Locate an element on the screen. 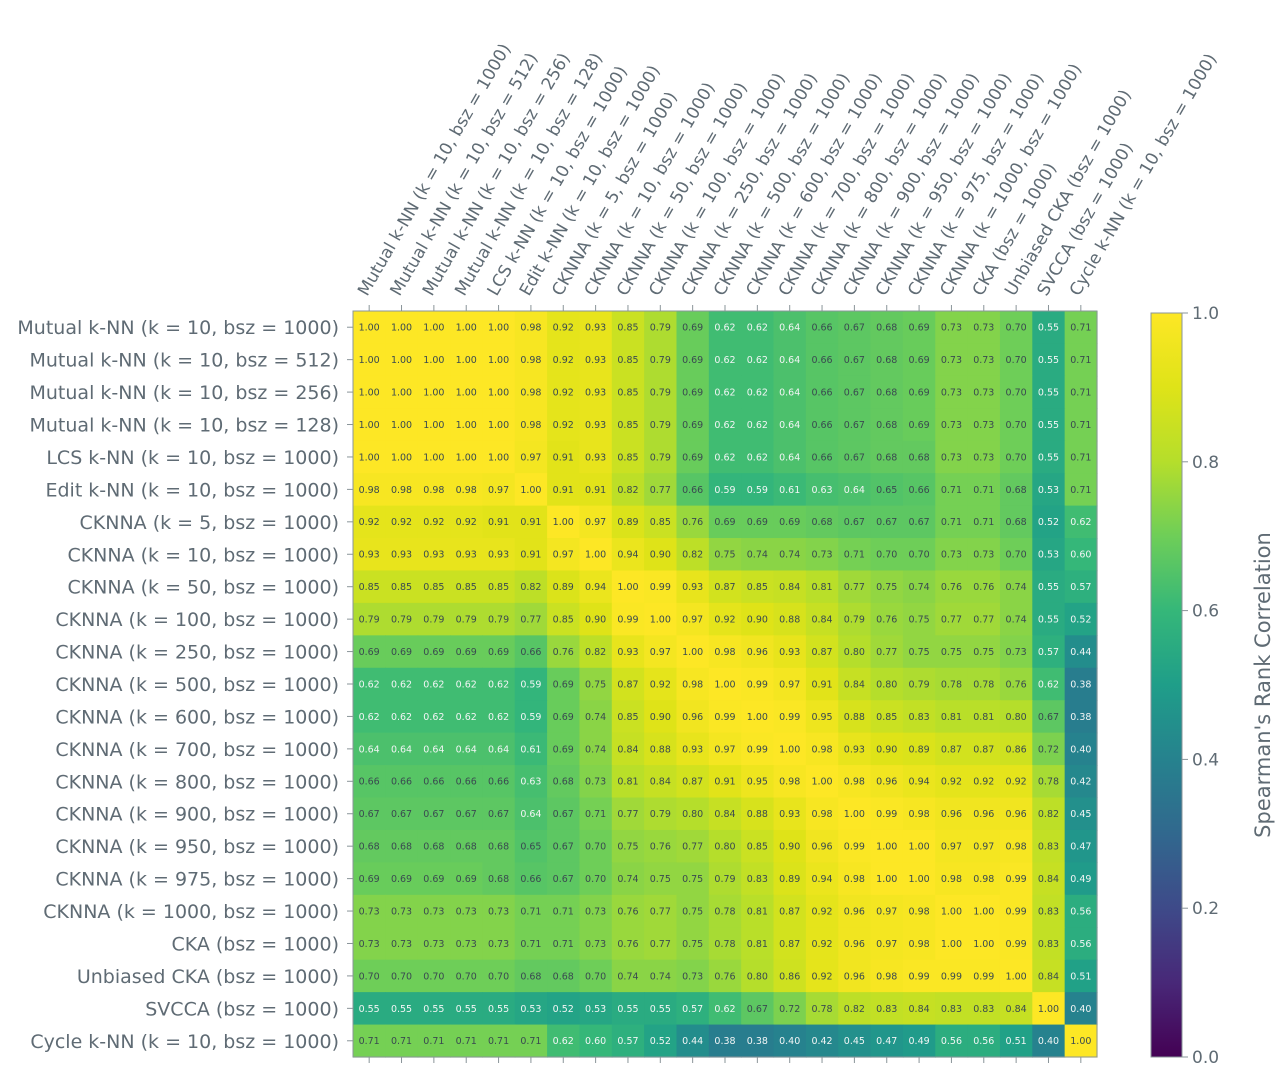 The height and width of the screenshot is (1068, 1283). heatmap-cell-r17-c2 is located at coordinates (434, 879).